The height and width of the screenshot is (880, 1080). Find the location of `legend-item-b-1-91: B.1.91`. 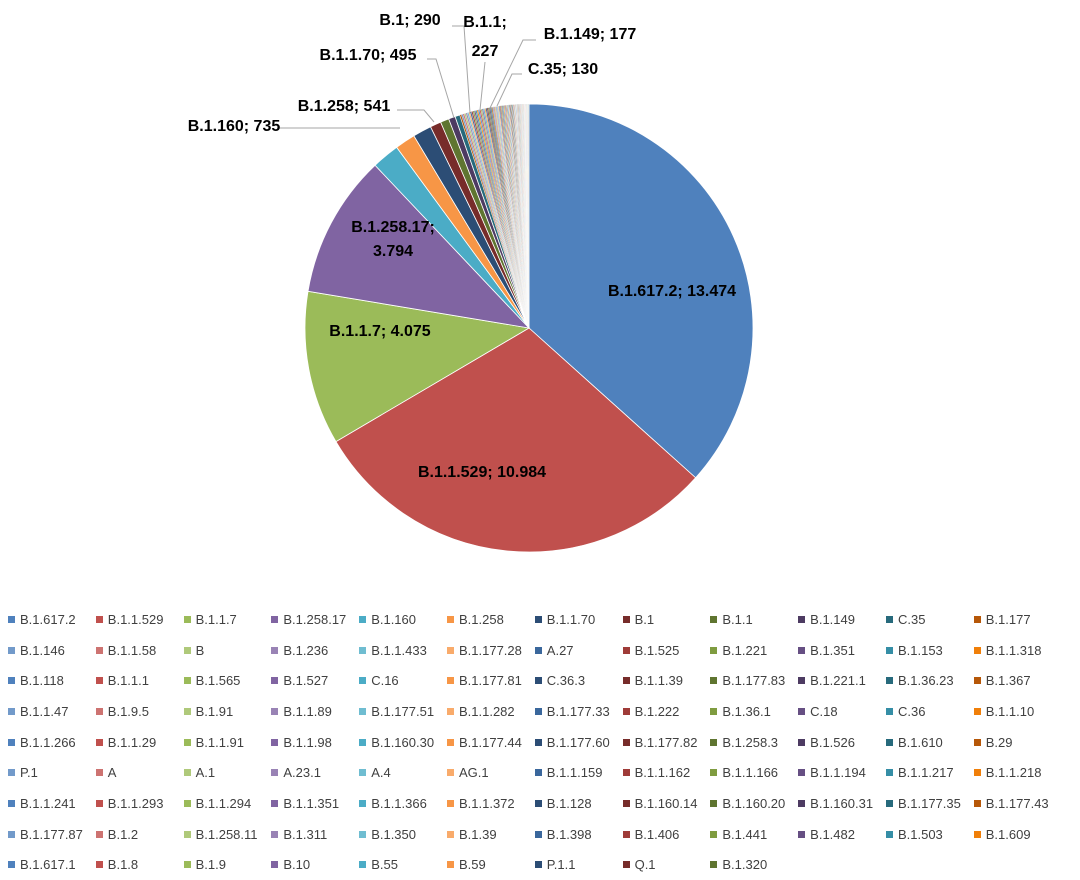

legend-item-b-1-91: B.1.91 is located at coordinates (228, 711).